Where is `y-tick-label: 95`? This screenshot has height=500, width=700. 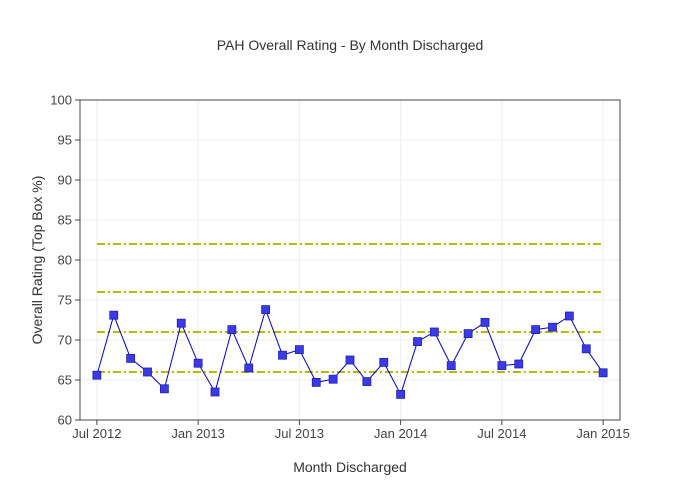 y-tick-label: 95 is located at coordinates (65, 140).